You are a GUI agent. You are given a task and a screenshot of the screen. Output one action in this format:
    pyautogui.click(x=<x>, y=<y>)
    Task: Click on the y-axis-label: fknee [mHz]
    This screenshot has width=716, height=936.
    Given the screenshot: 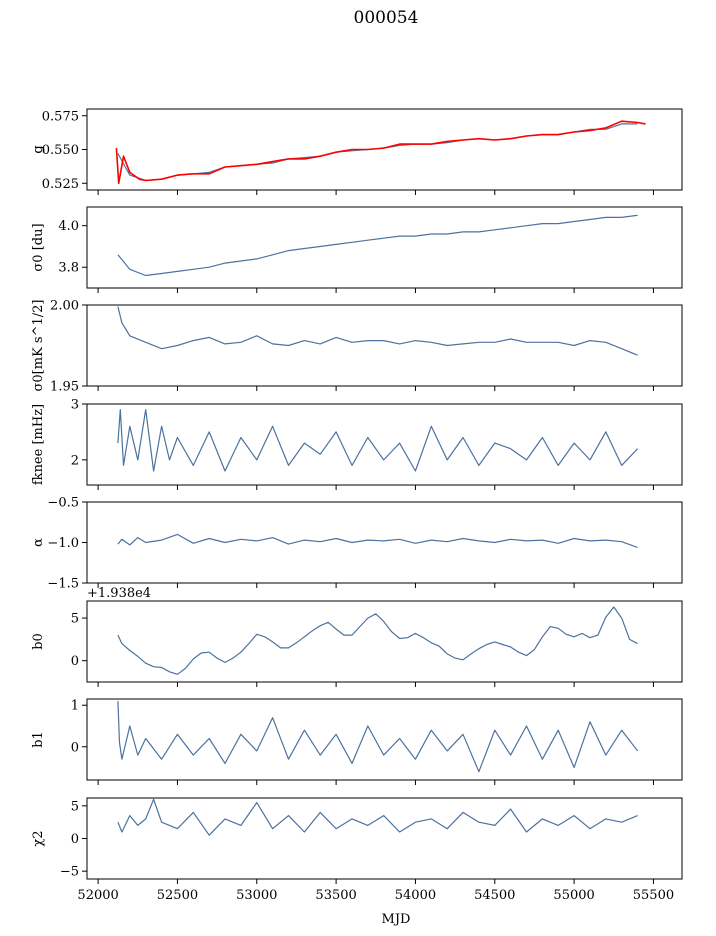 What is the action you would take?
    pyautogui.click(x=38, y=444)
    